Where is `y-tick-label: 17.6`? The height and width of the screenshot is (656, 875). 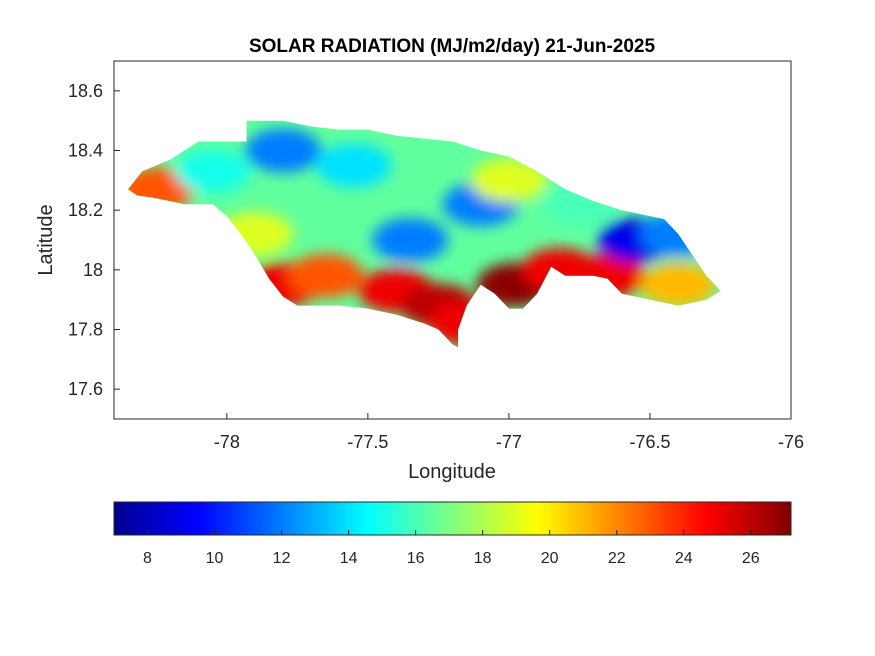
y-tick-label: 17.6 is located at coordinates (85, 389).